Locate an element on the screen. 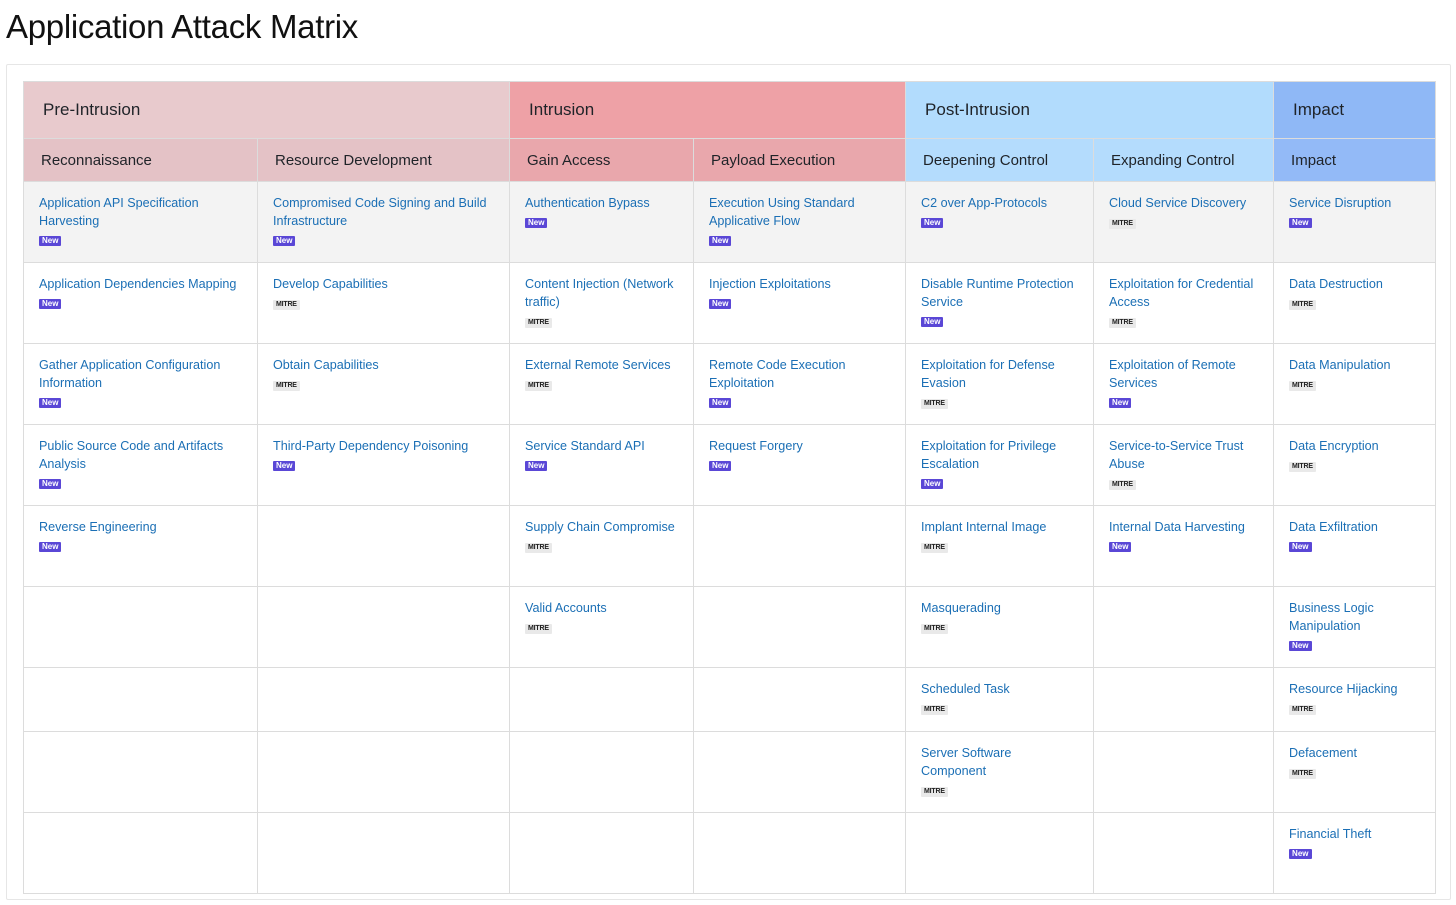 The width and height of the screenshot is (1456, 905). technique-link: Data Exfiltration is located at coordinates (1333, 527).